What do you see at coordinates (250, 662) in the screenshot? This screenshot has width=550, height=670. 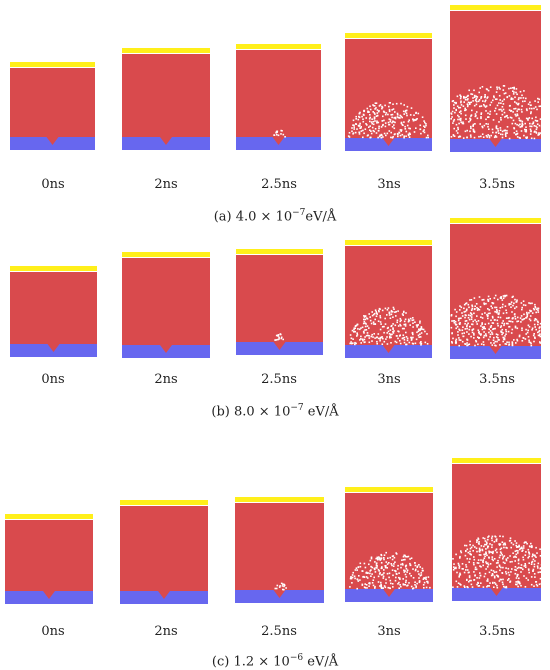 I see `caption-label: (c) 1.2 × 10` at bounding box center [250, 662].